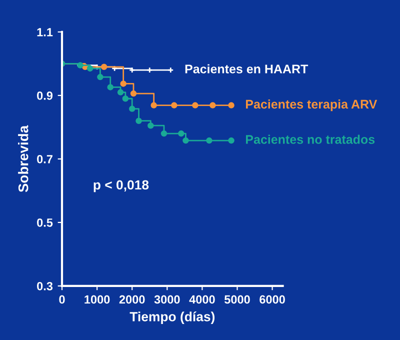 This screenshot has width=400, height=340. What do you see at coordinates (132, 299) in the screenshot?
I see `x-tick-label: 2000` at bounding box center [132, 299].